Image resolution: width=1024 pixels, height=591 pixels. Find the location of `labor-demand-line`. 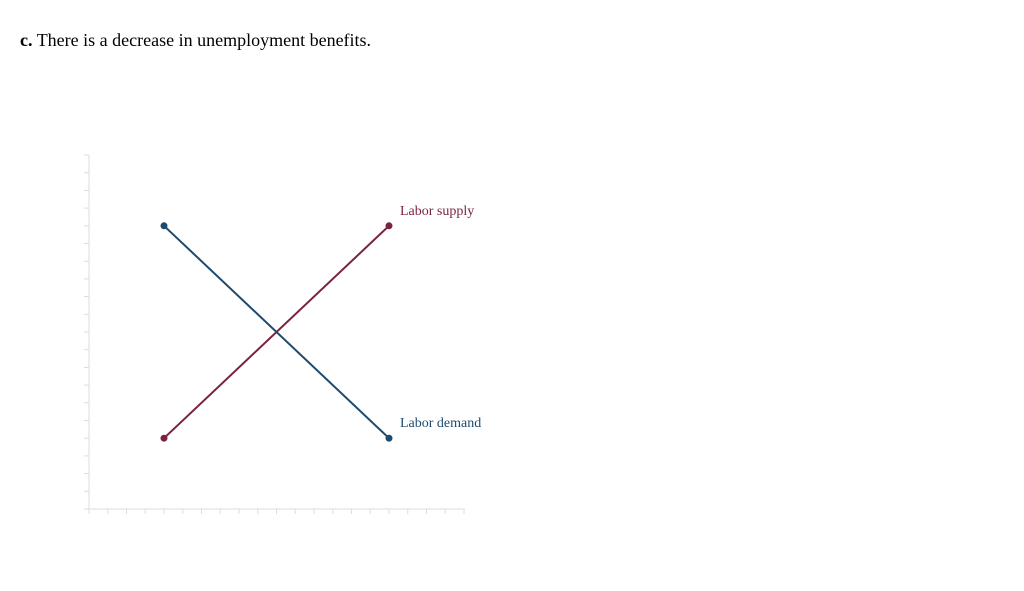

labor-demand-line is located at coordinates (276, 332).